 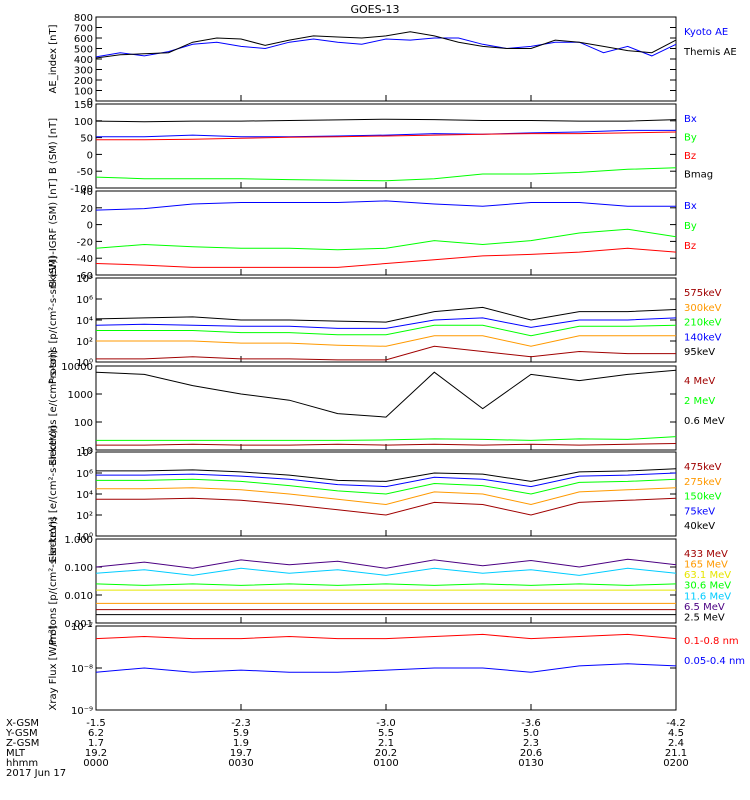 I want to click on footer-value: -2.3, so click(x=241, y=723).